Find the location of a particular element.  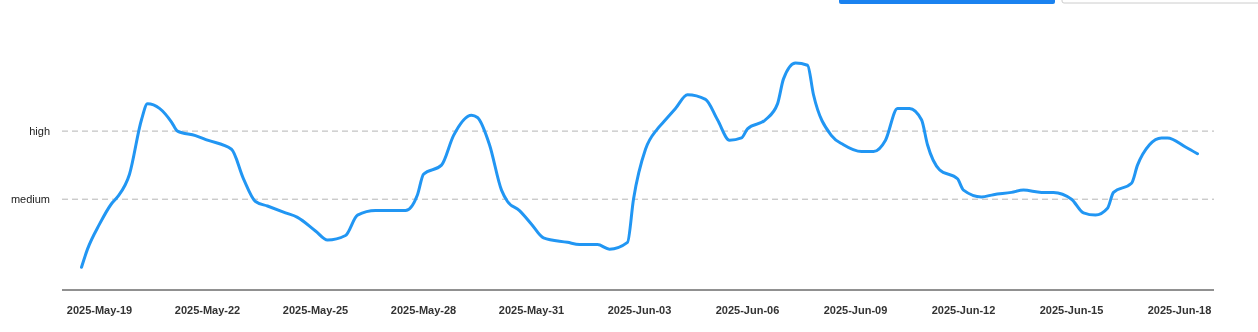

x-tick-label: 2025-Jun-09 is located at coordinates (855, 310).